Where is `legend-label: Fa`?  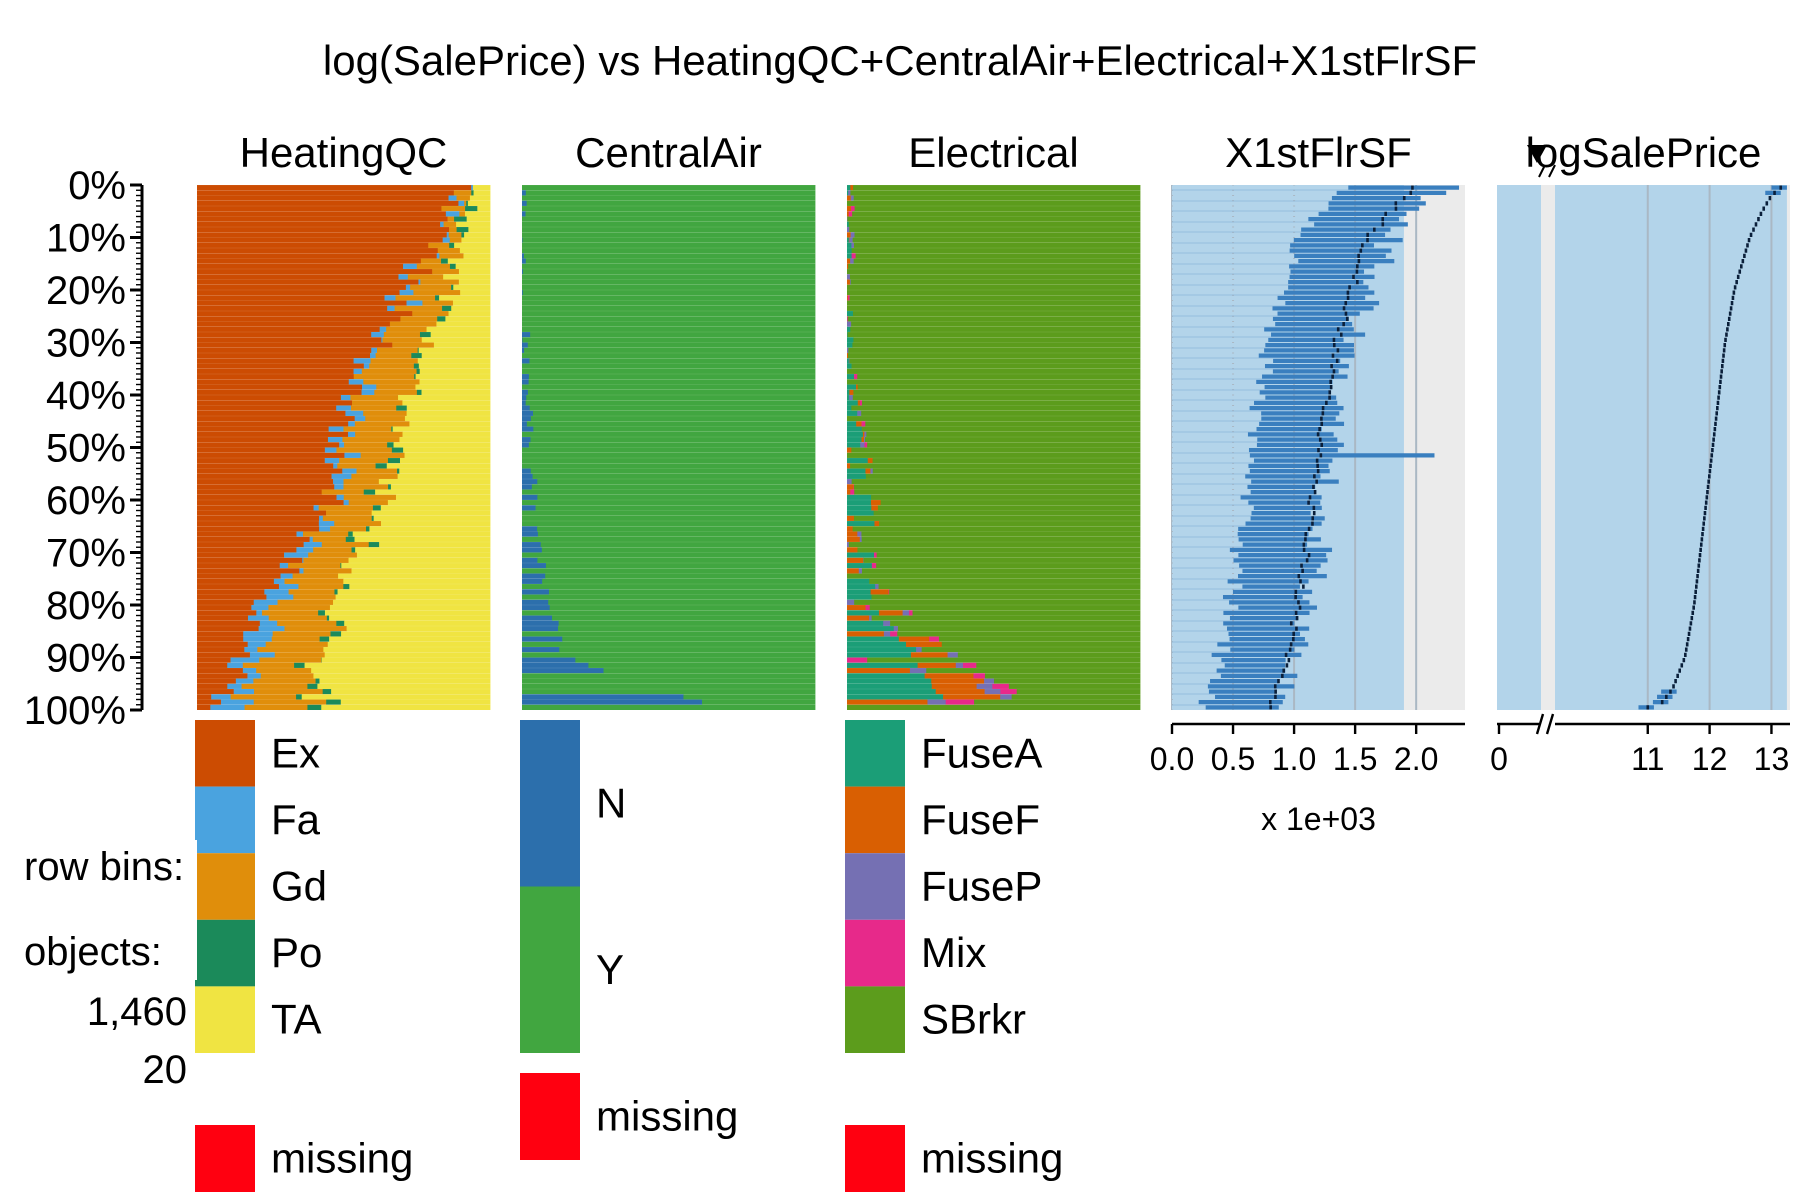 legend-label: Fa is located at coordinates (296, 819).